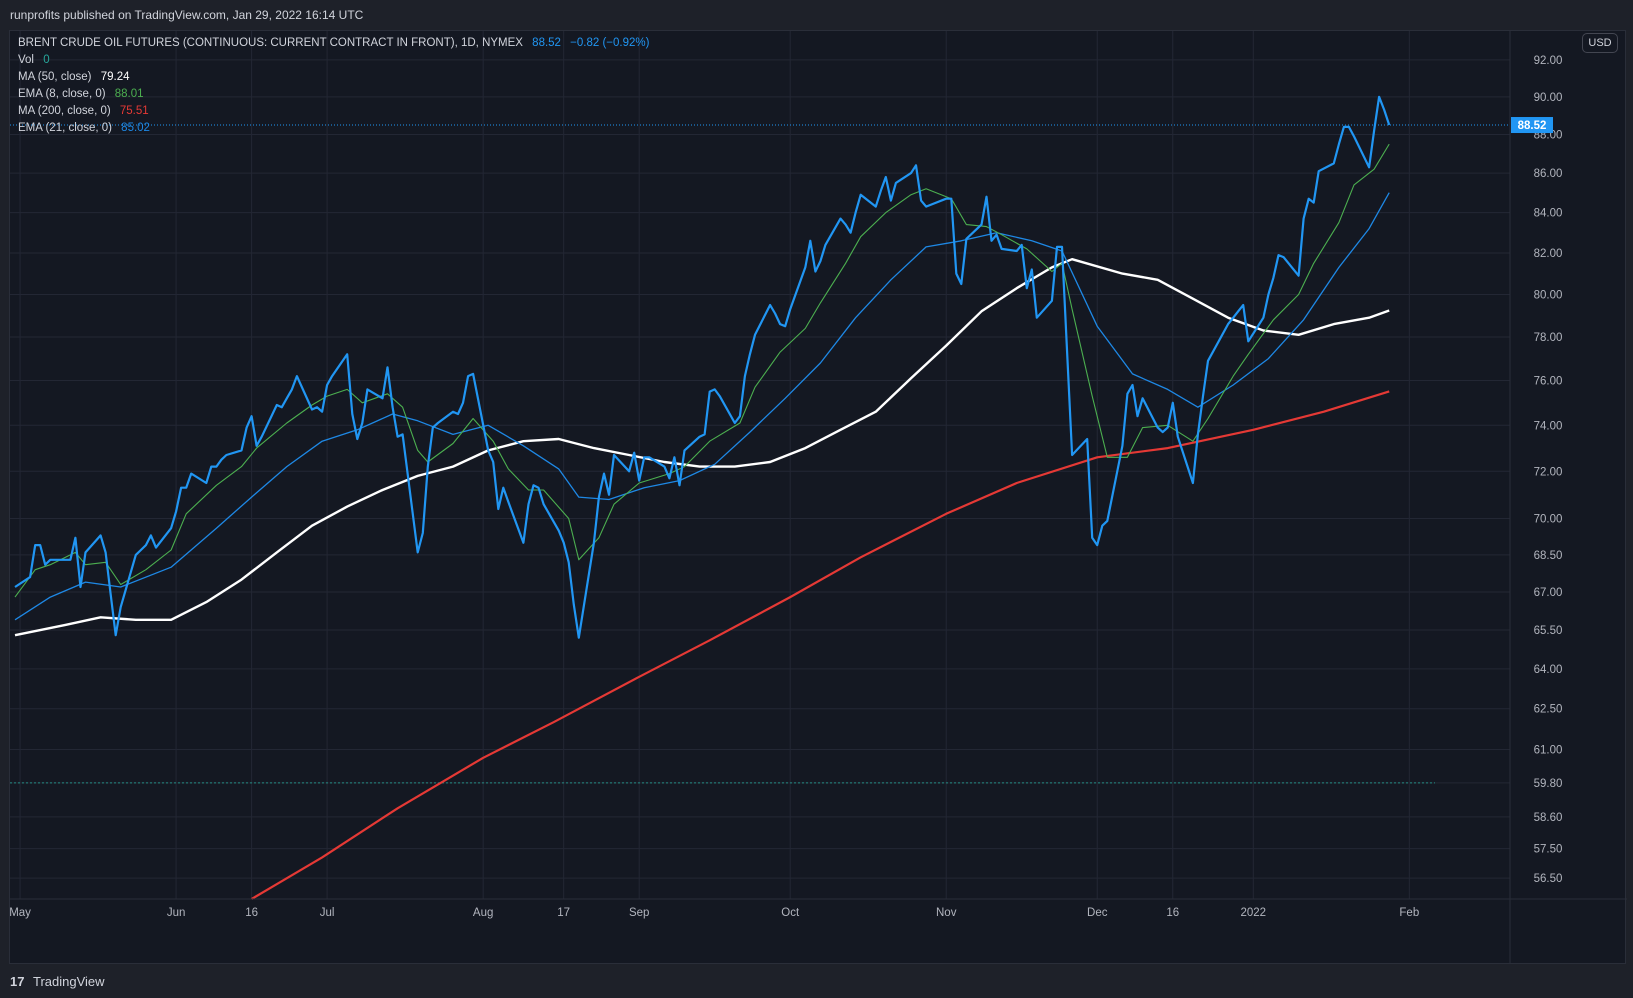 The height and width of the screenshot is (998, 1633). What do you see at coordinates (135, 128) in the screenshot?
I see `ema21-value: 85.02` at bounding box center [135, 128].